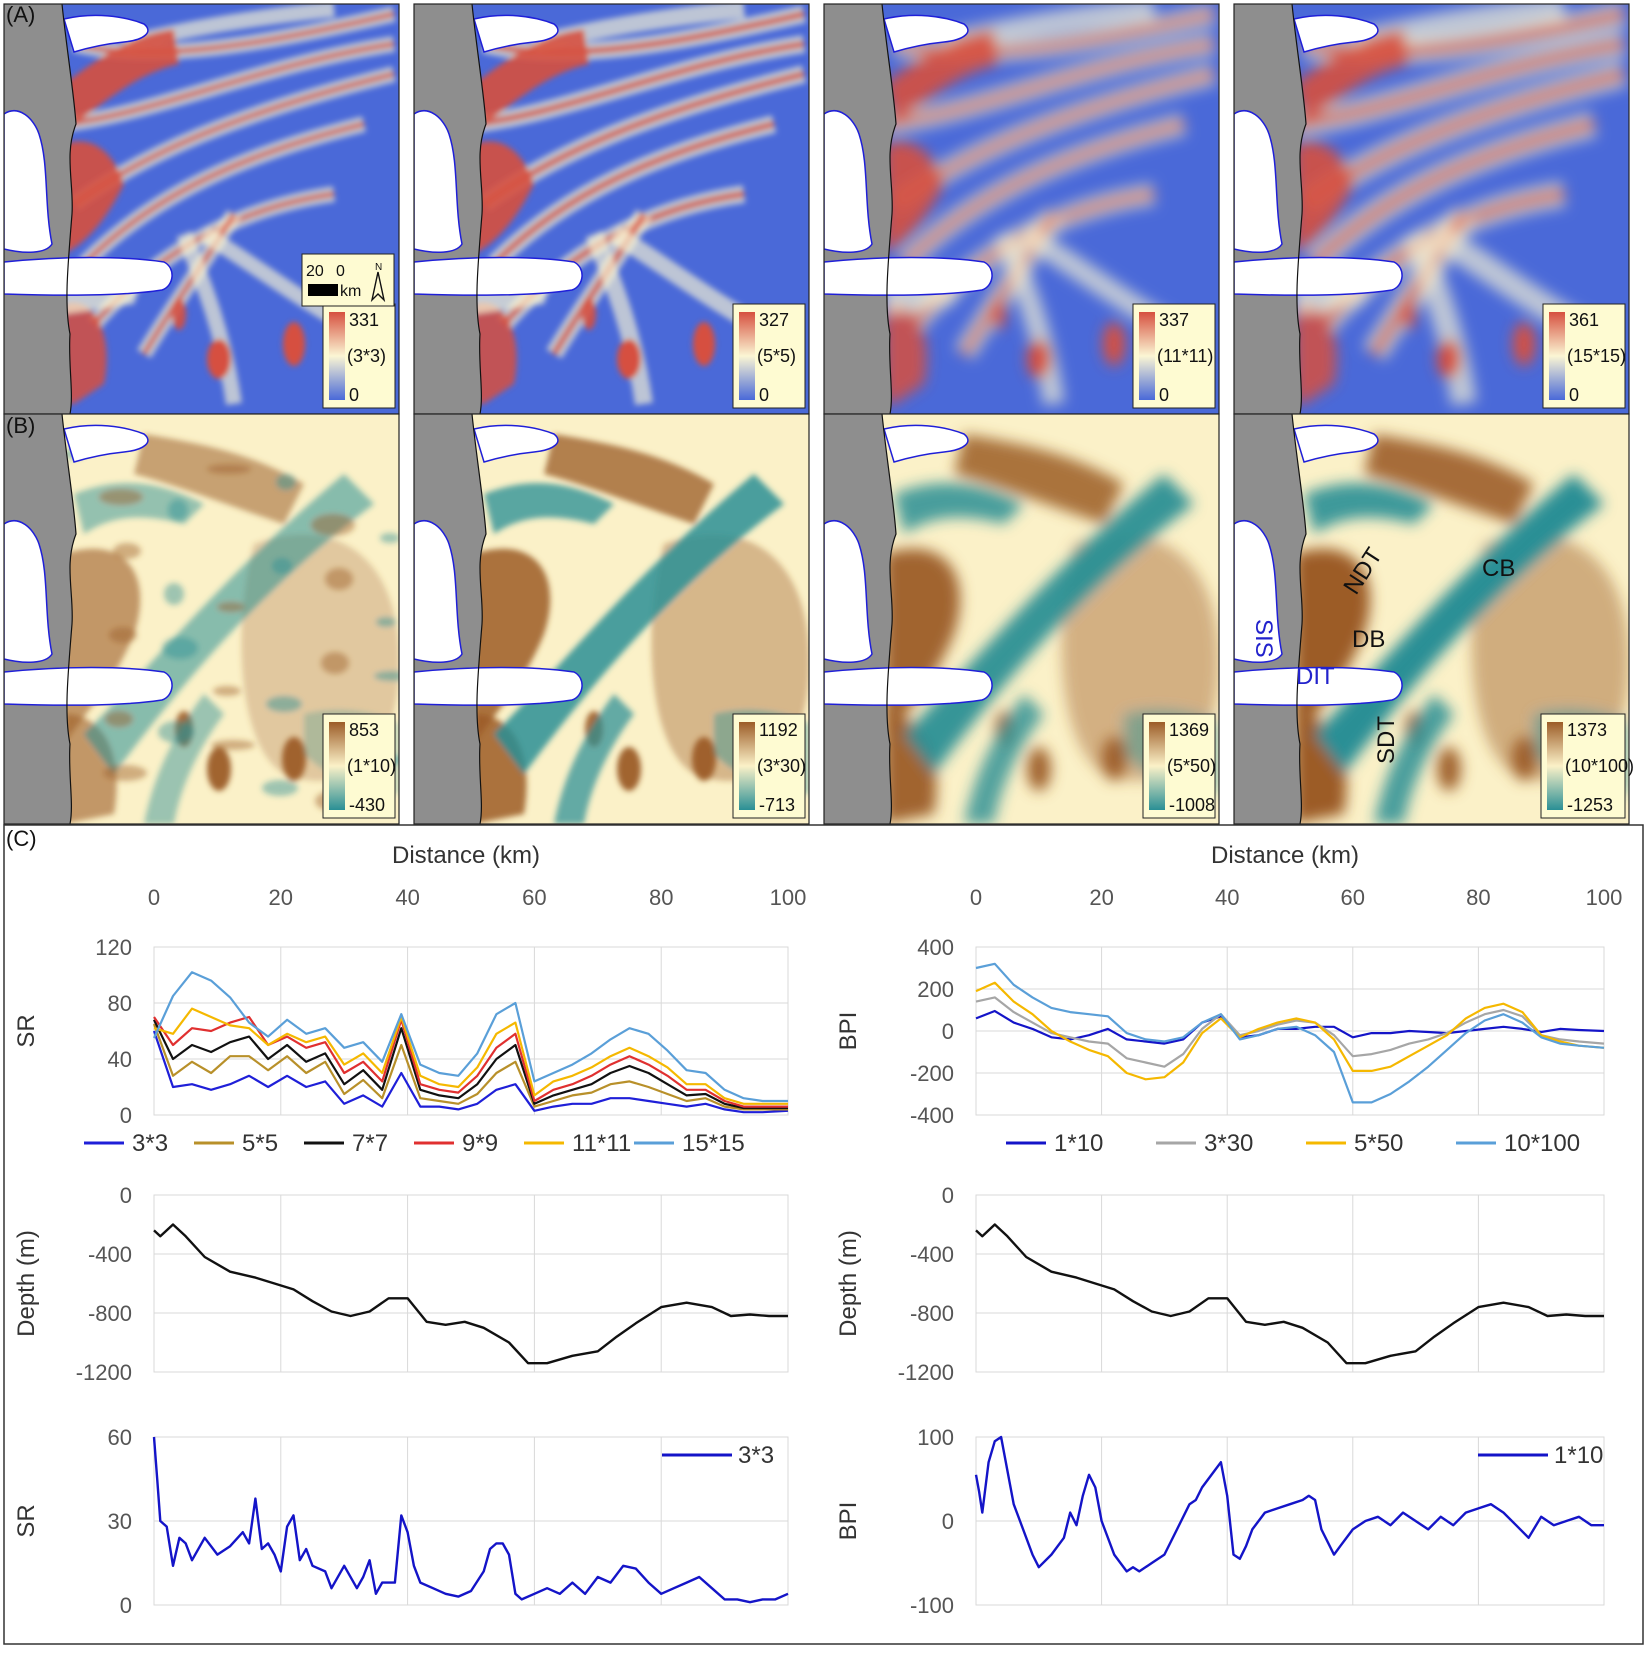 The image size is (1647, 1653). What do you see at coordinates (1263, 638) in the screenshot?
I see `feature-label-sis: SIS` at bounding box center [1263, 638].